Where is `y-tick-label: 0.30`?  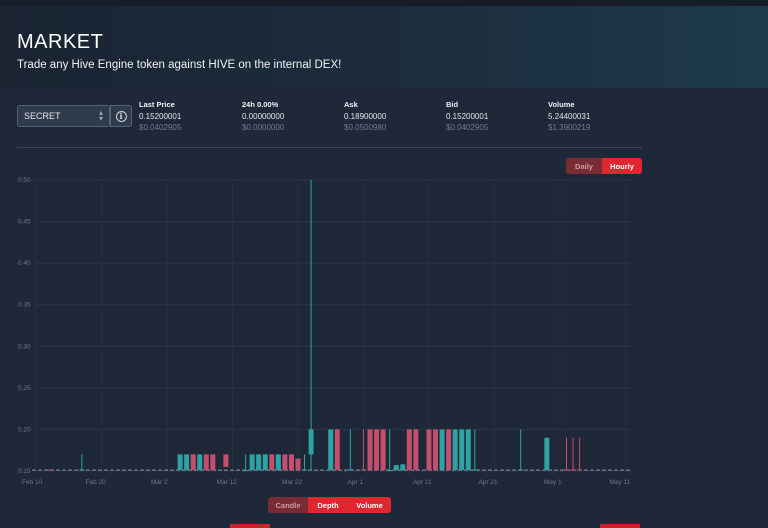 y-tick-label: 0.30 is located at coordinates (24, 346).